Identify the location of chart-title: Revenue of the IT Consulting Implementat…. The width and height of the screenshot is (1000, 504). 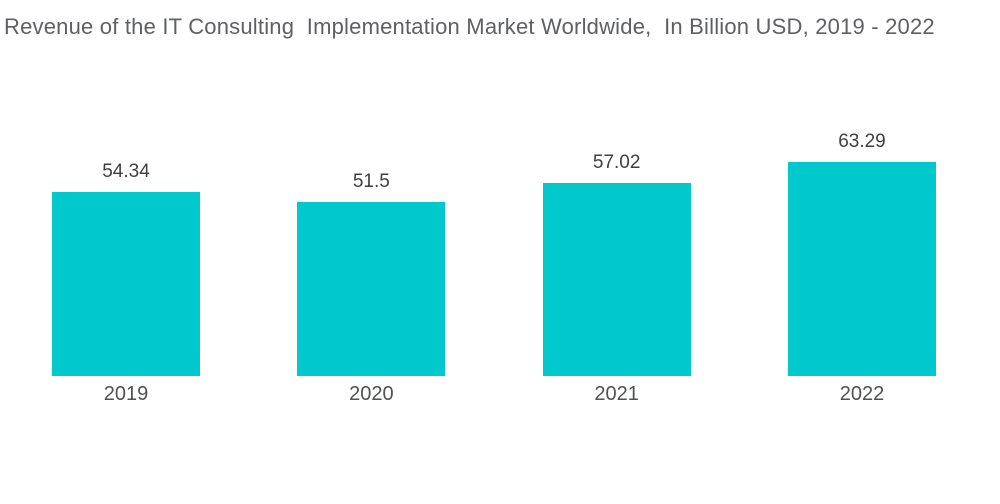
(469, 26).